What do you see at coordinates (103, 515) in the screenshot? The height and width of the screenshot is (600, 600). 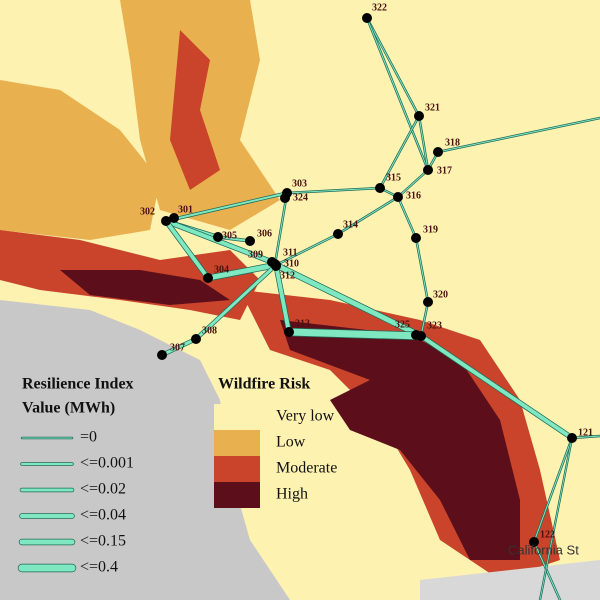 I see `legend-label: <=0.04` at bounding box center [103, 515].